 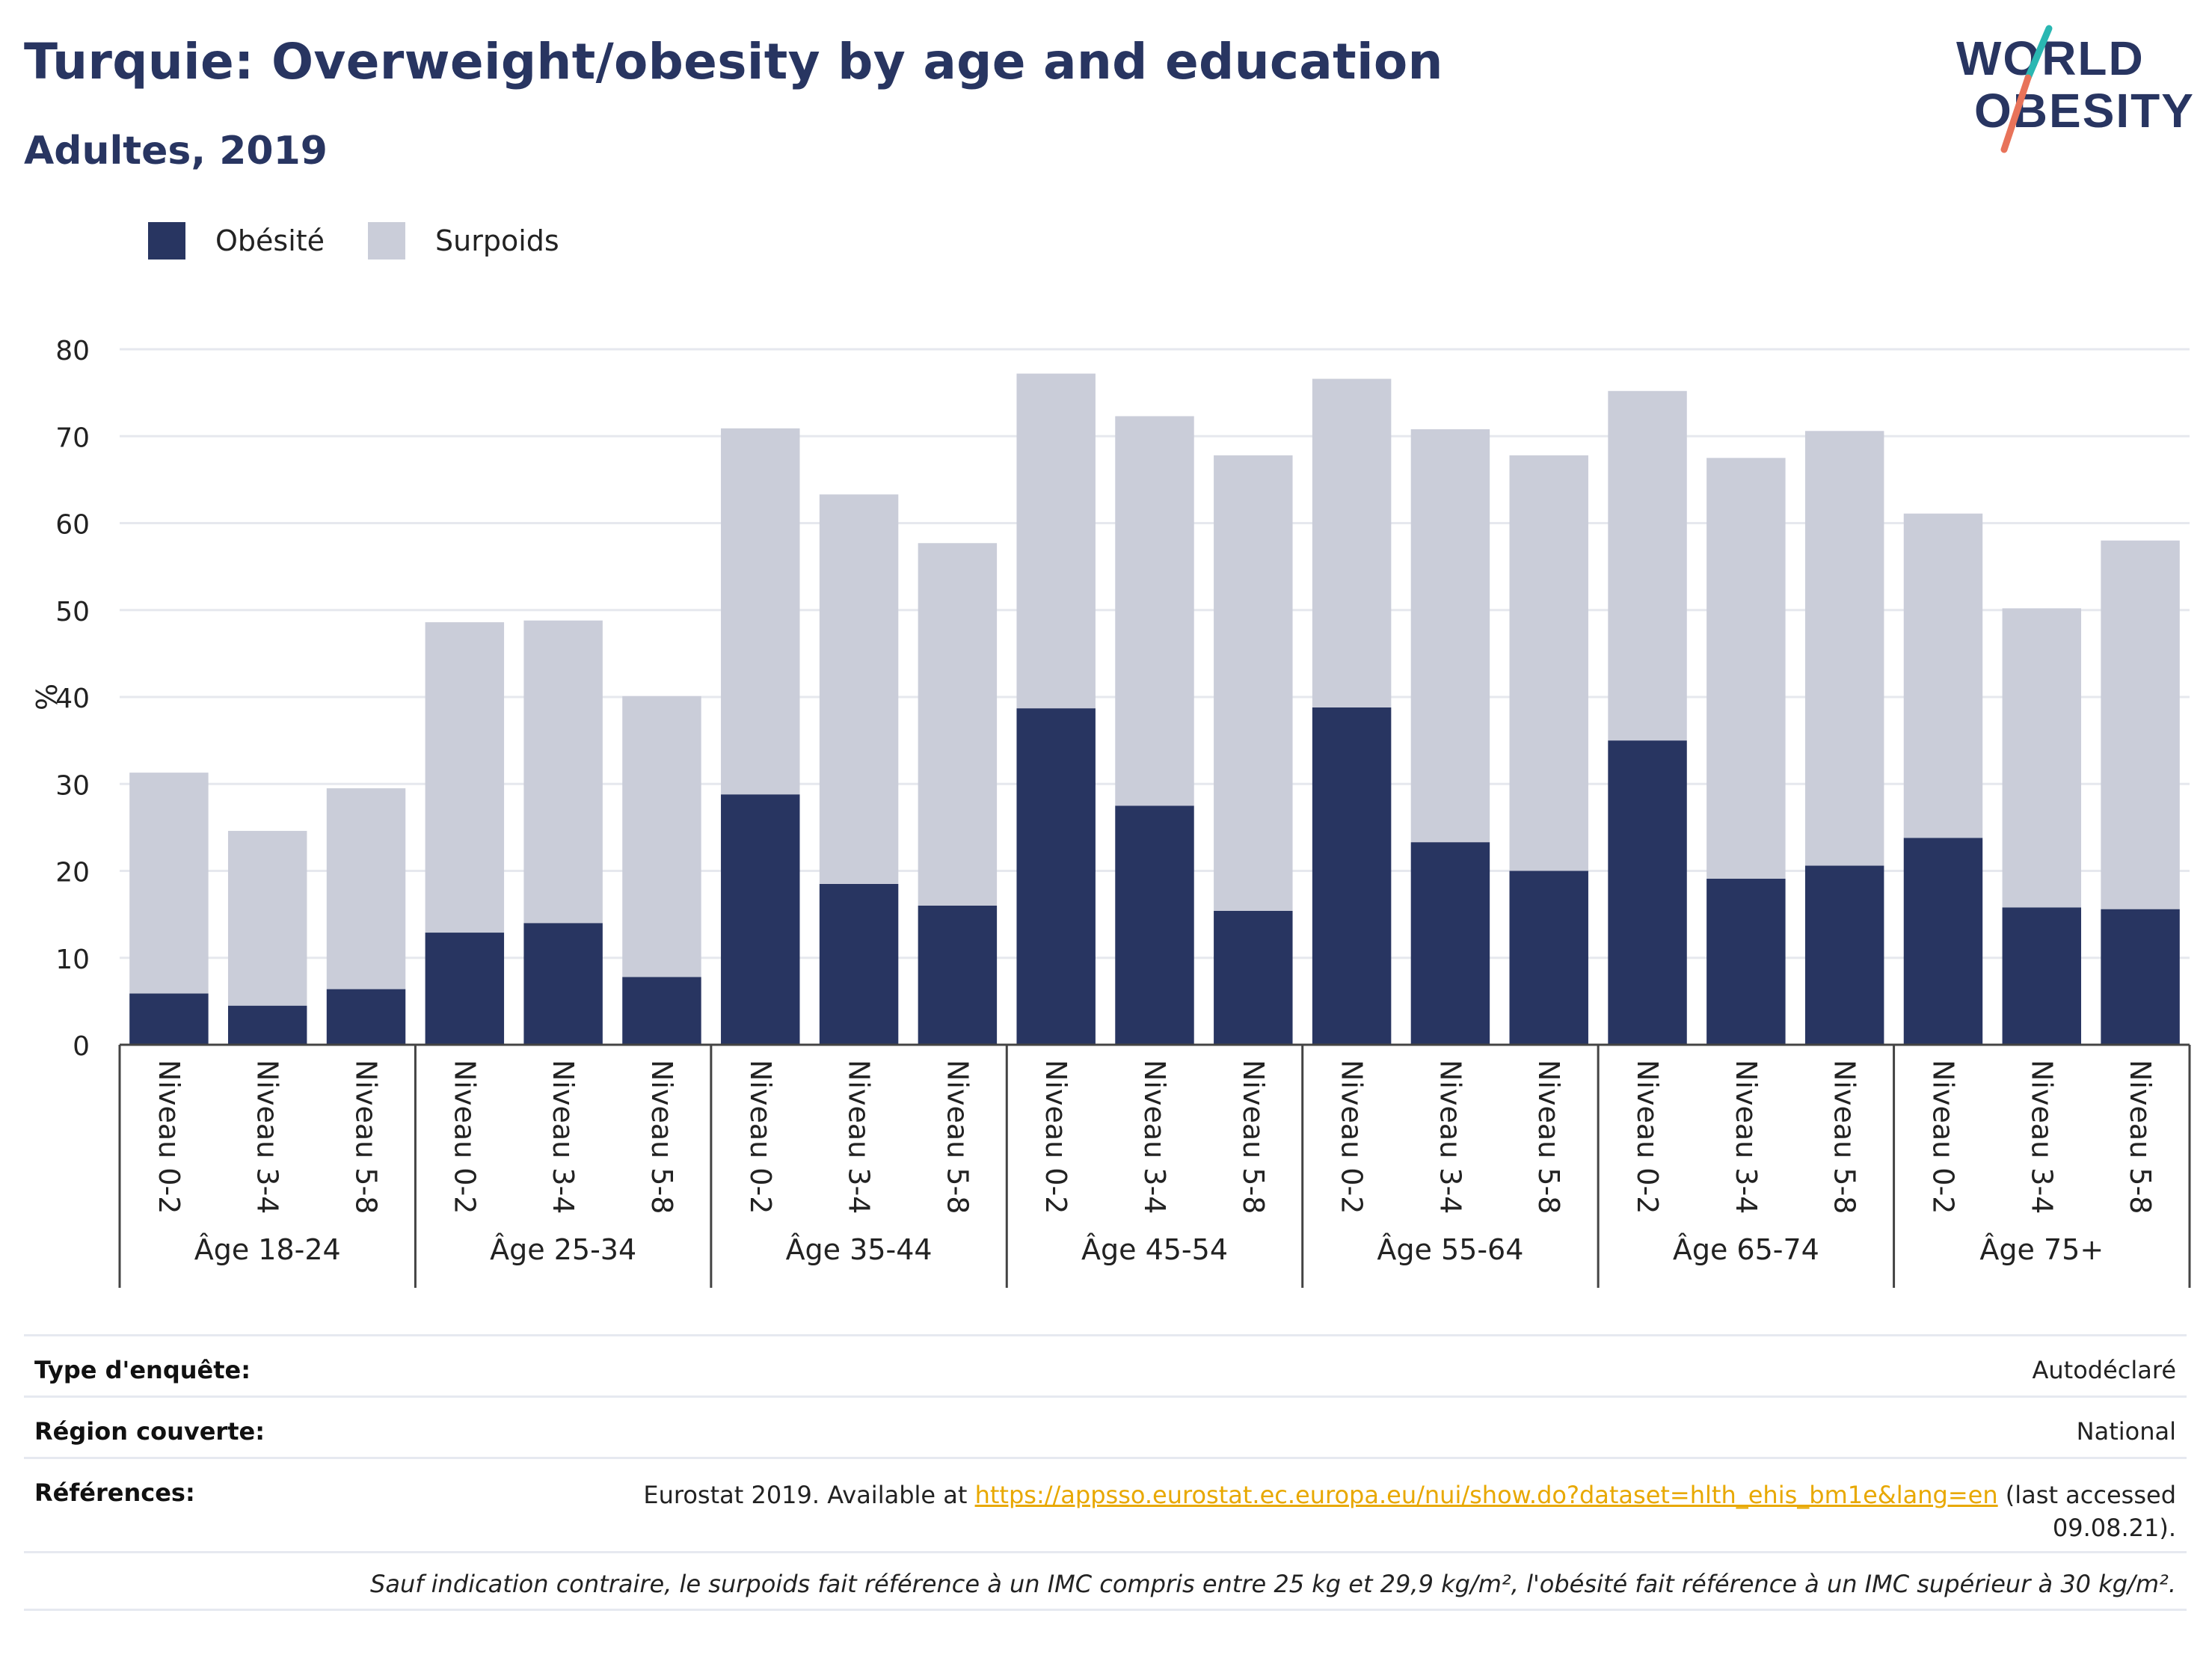 What do you see at coordinates (72, 438) in the screenshot?
I see `y-tick-label: 70` at bounding box center [72, 438].